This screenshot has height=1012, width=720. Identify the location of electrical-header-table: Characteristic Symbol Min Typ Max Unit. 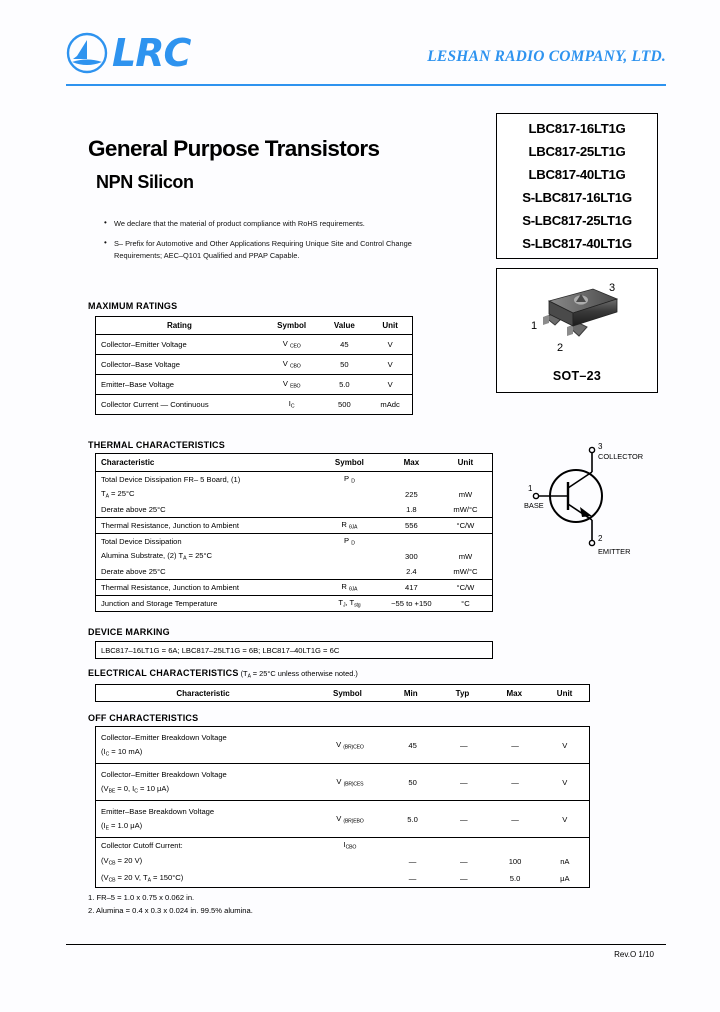
(342, 693).